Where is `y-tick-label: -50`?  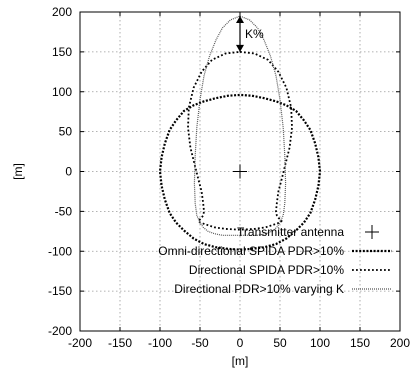 y-tick-label: -50 is located at coordinates (64, 211).